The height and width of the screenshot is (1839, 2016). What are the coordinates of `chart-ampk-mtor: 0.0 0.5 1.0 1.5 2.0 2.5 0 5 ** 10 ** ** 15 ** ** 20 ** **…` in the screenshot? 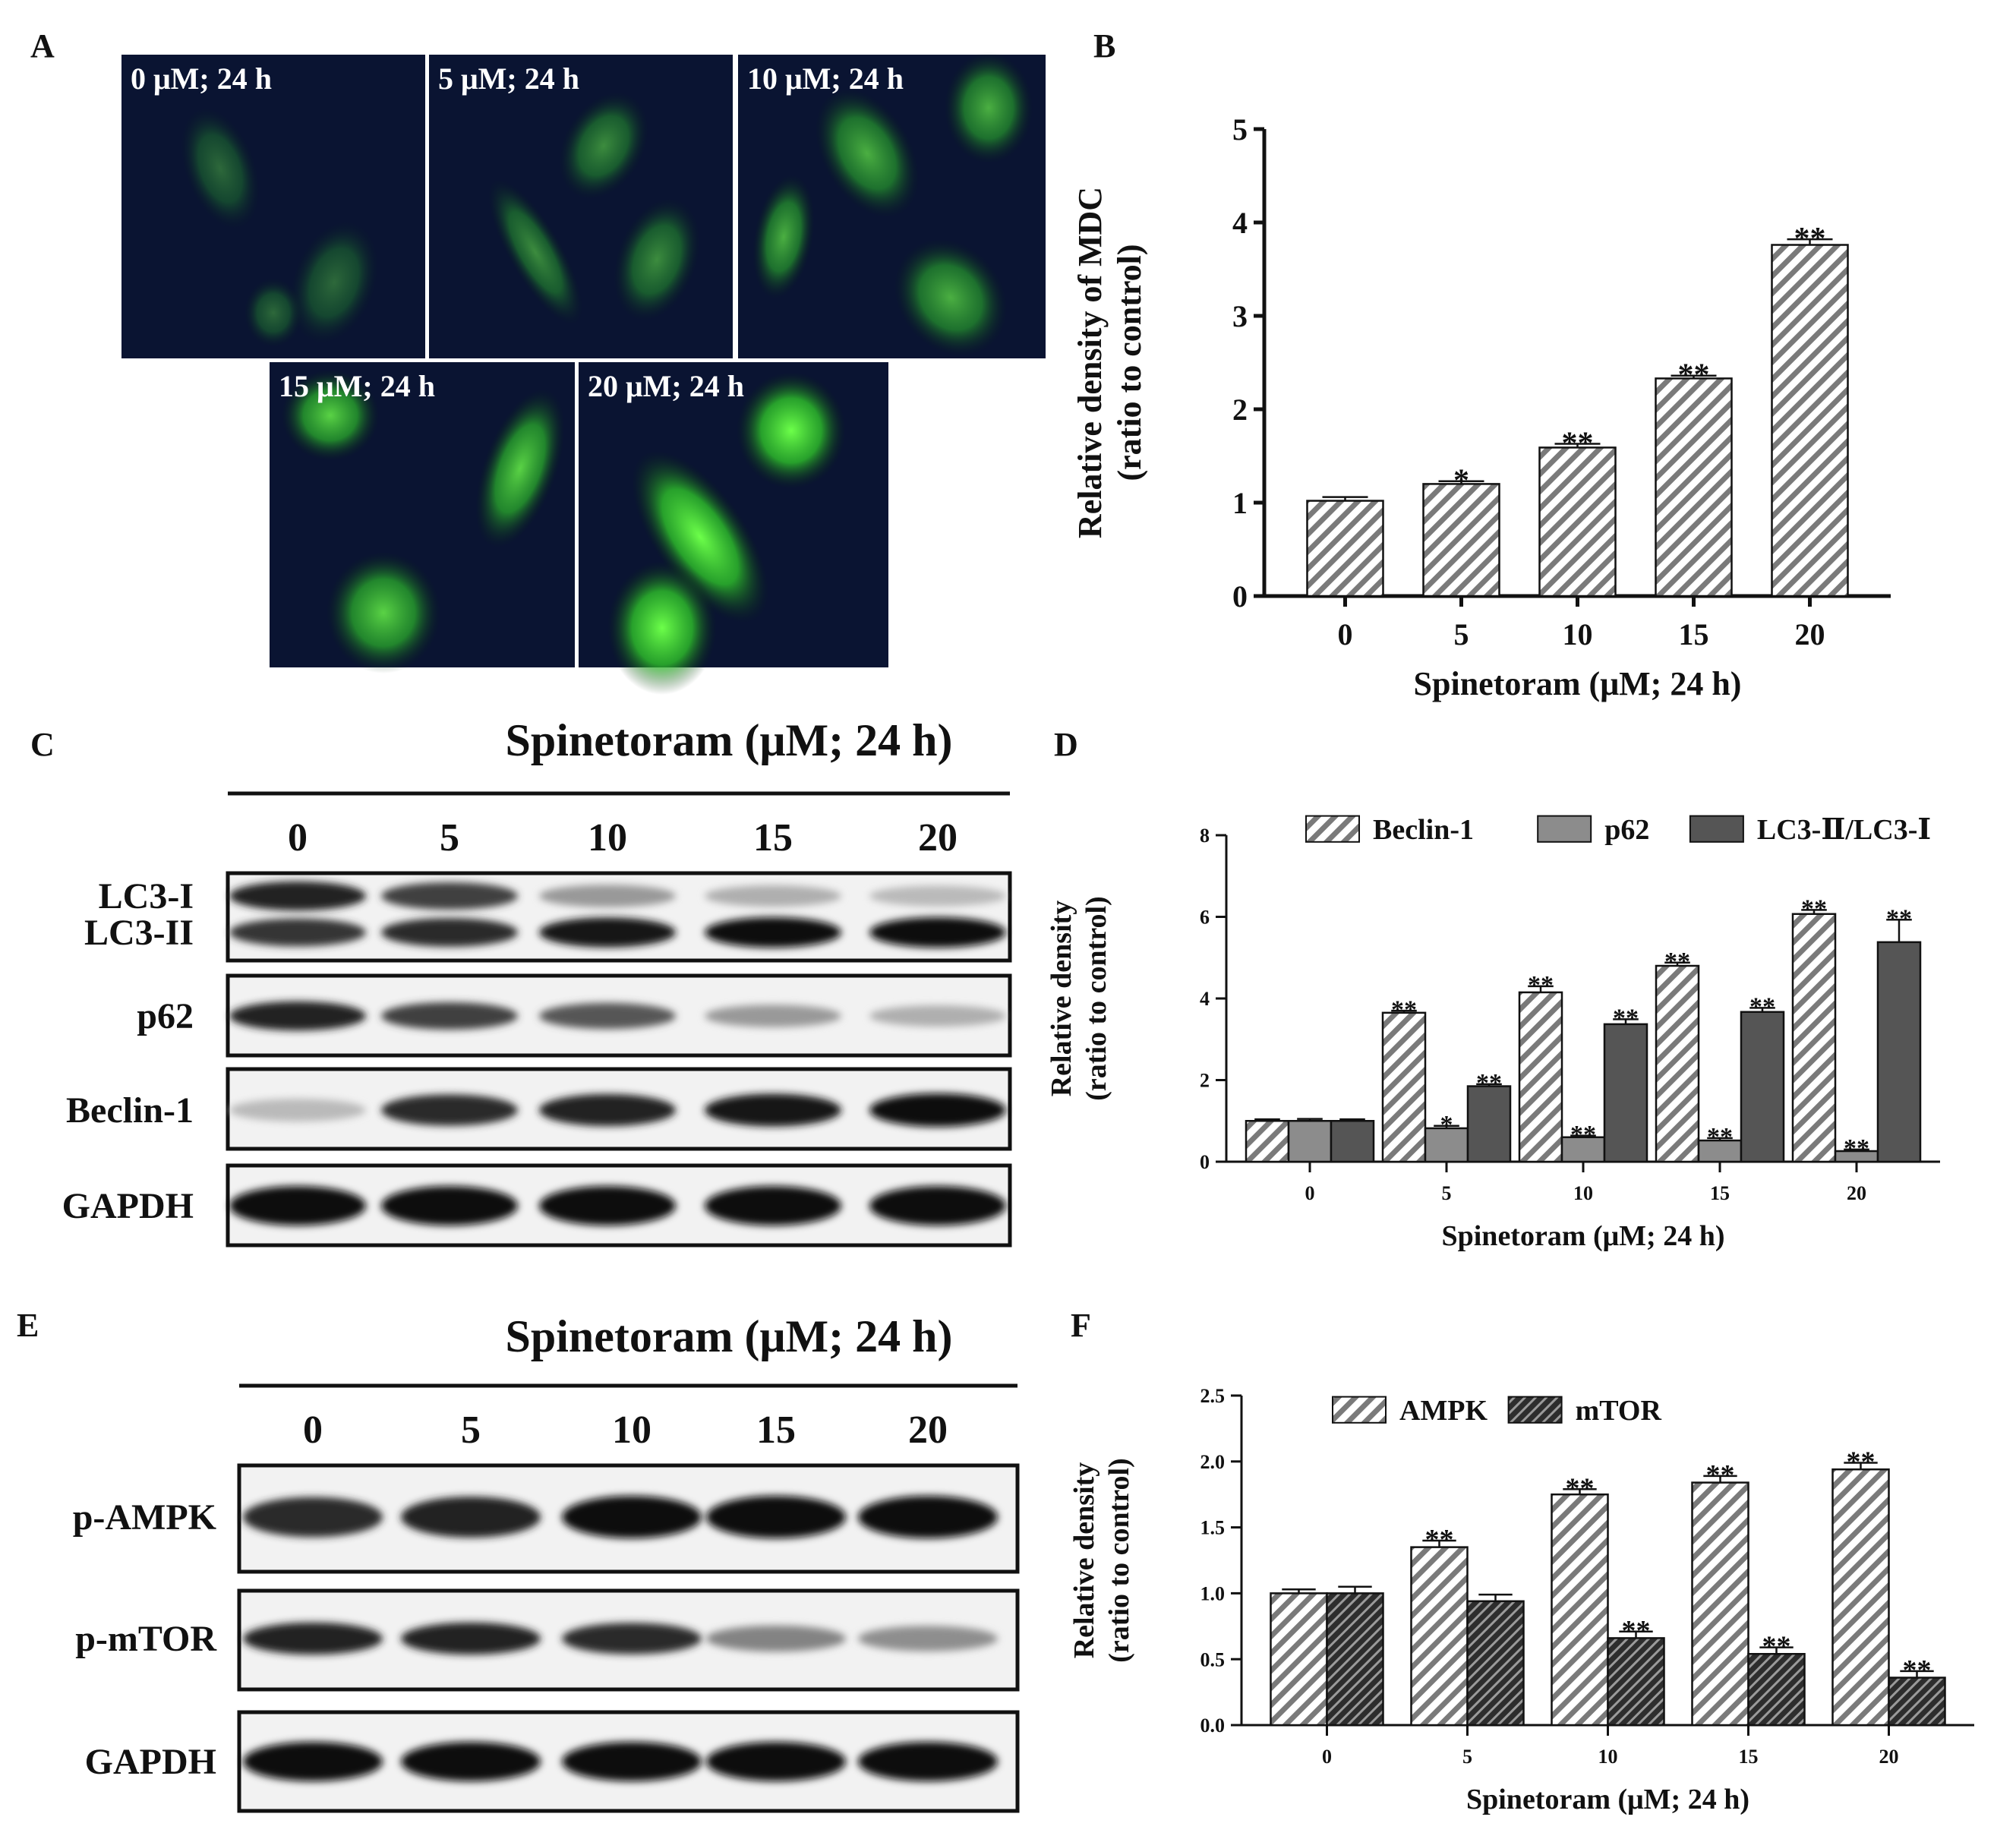 It's located at (1521, 1600).